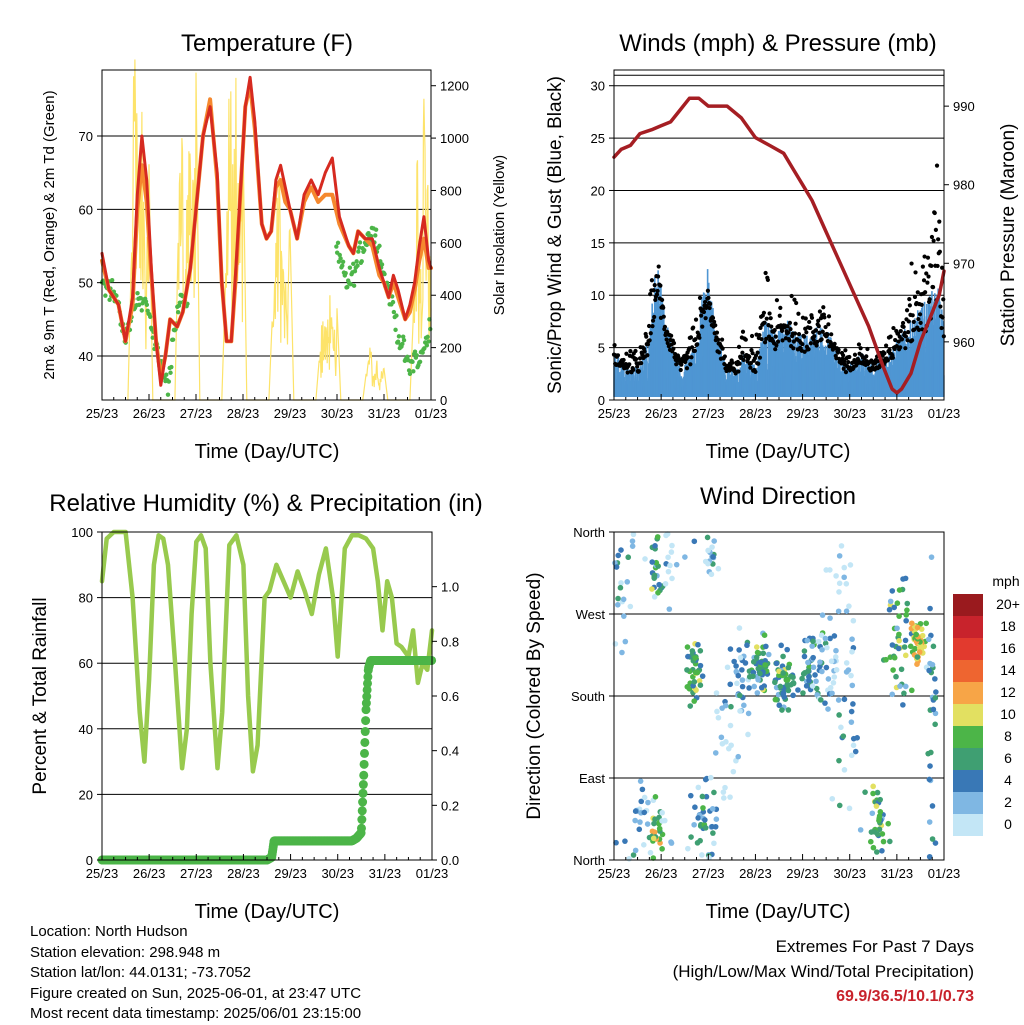 The width and height of the screenshot is (1024, 1025). Describe the element at coordinates (614, 873) in the screenshot. I see `x-tick-label-0: 25/23` at that location.